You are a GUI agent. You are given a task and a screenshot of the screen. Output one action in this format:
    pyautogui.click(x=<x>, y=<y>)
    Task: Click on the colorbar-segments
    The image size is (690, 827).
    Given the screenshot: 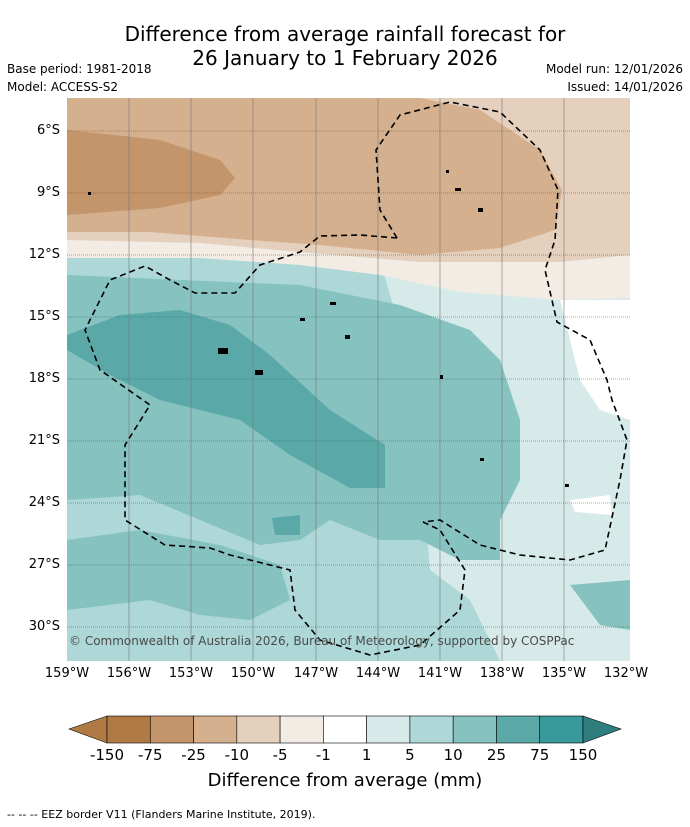 What is the action you would take?
    pyautogui.click(x=345, y=729)
    